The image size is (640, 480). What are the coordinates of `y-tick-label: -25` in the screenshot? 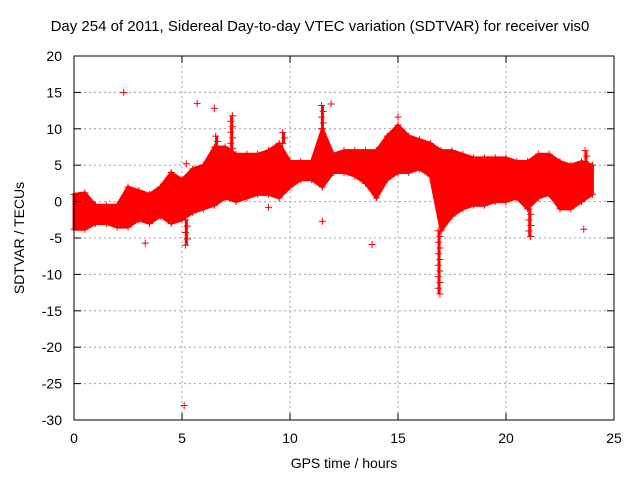 It's located at (52, 384).